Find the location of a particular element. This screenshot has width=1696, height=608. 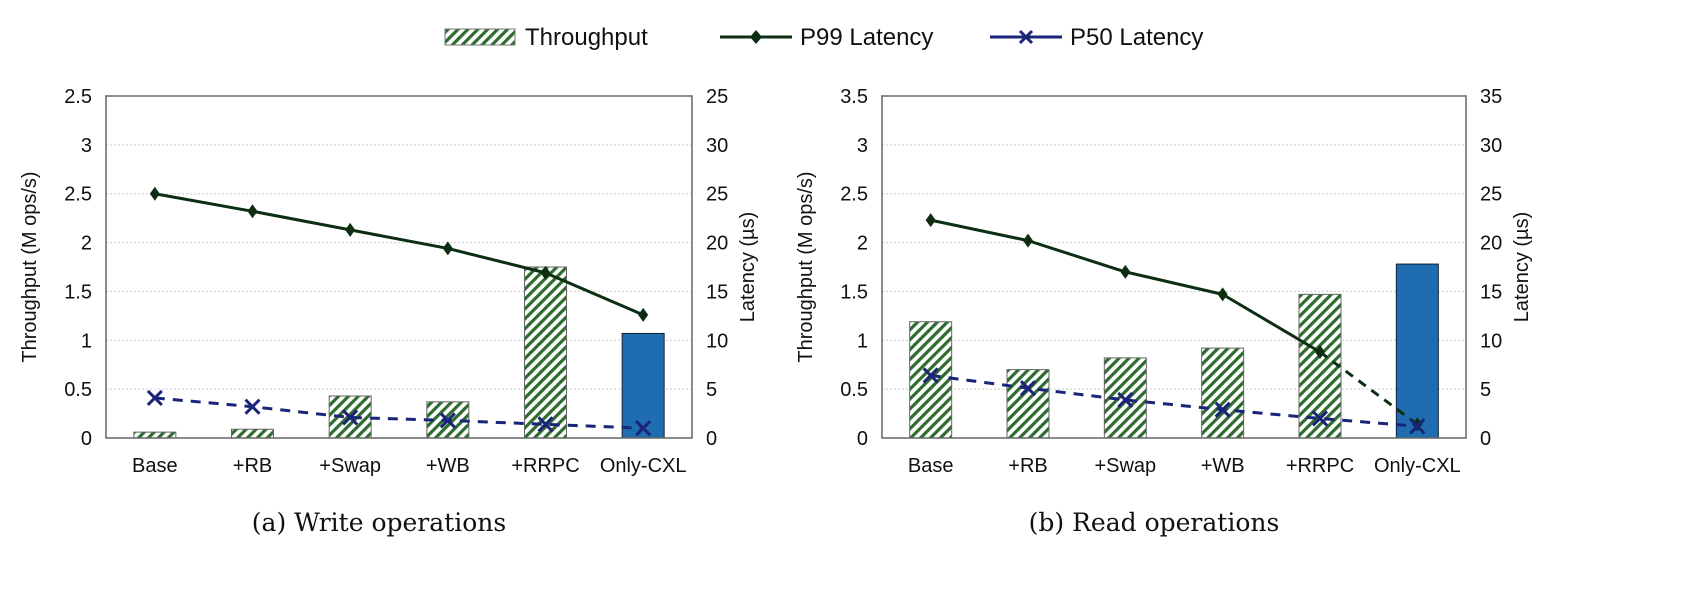

y2-tick-label: 15 is located at coordinates (1491, 292).